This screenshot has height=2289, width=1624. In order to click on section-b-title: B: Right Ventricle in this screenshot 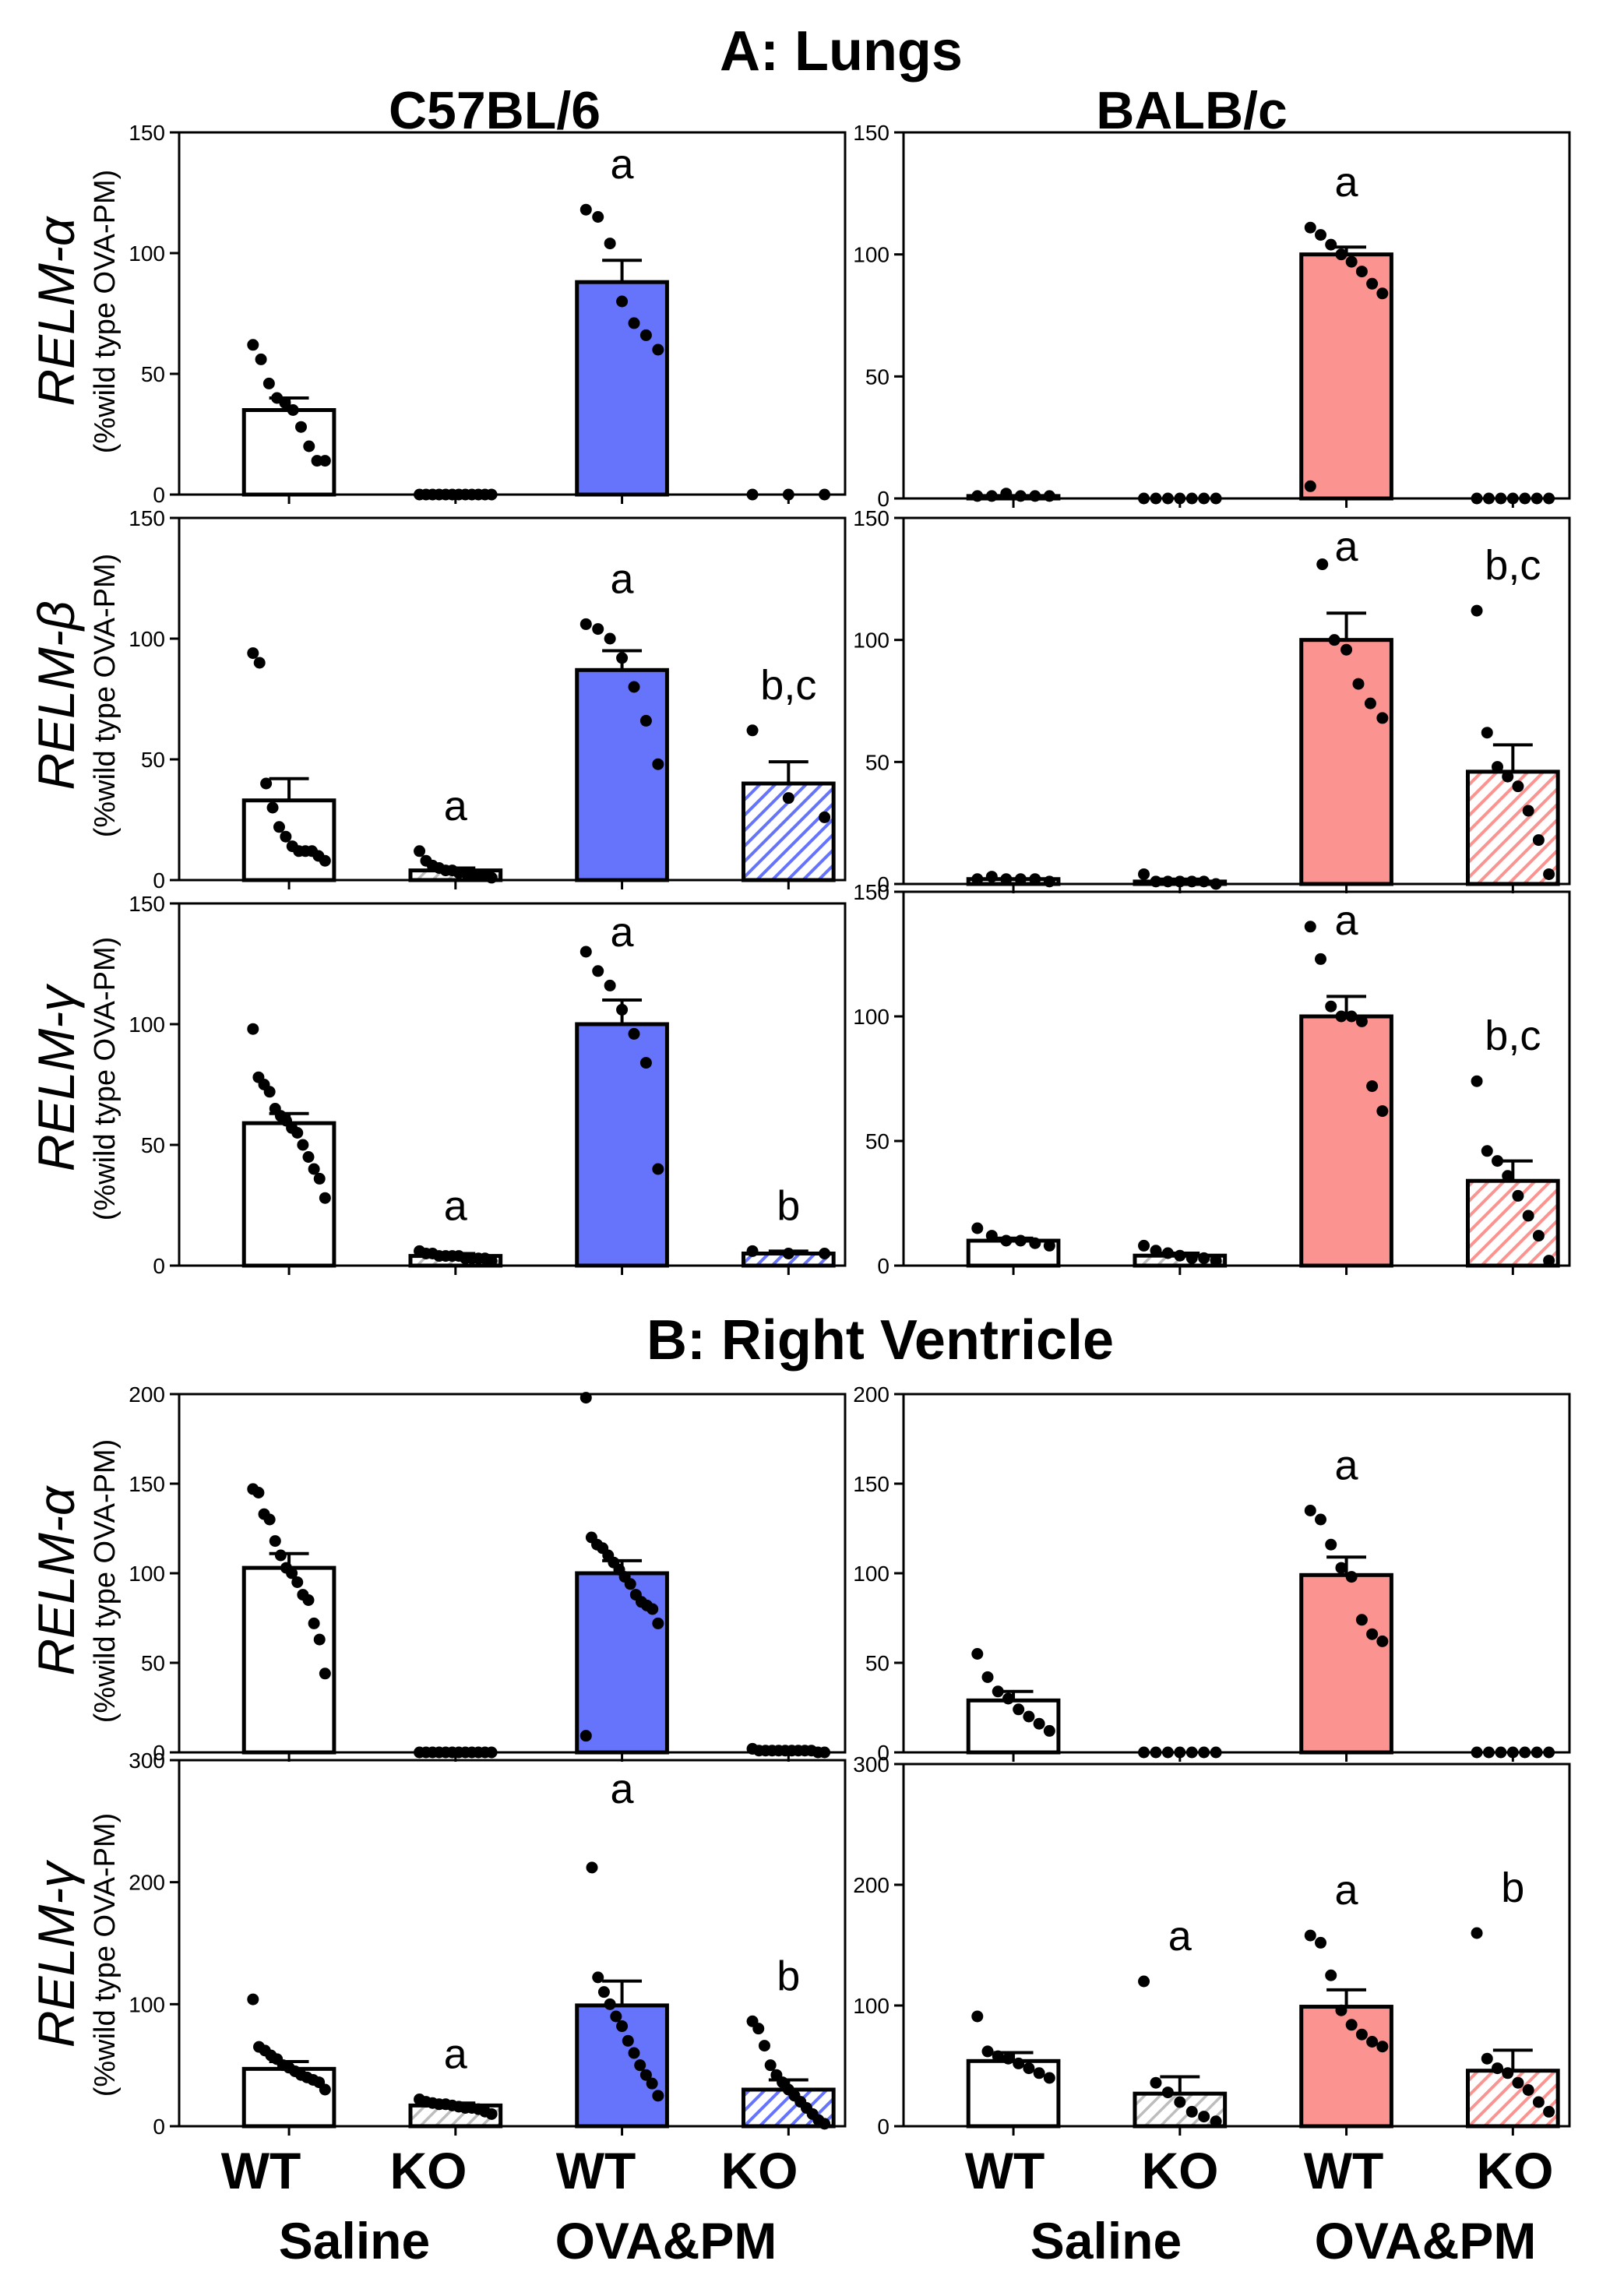, I will do `click(880, 1340)`.